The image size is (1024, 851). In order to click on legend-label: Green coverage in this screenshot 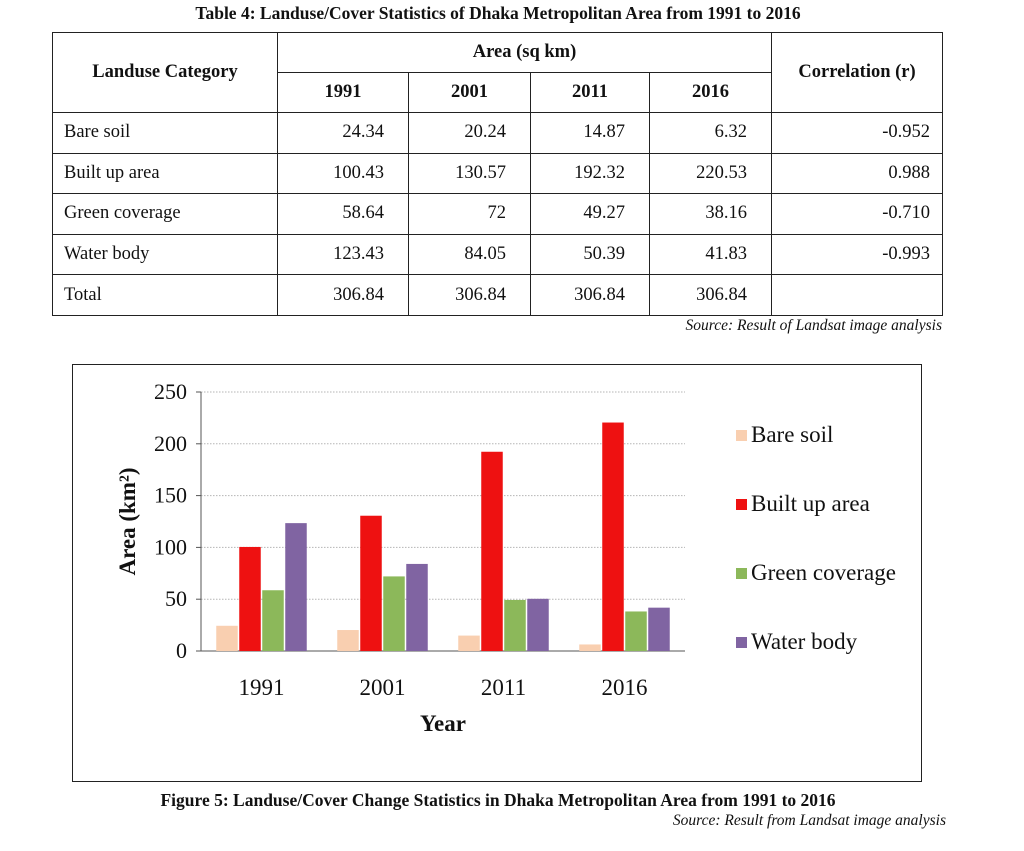, I will do `click(823, 572)`.